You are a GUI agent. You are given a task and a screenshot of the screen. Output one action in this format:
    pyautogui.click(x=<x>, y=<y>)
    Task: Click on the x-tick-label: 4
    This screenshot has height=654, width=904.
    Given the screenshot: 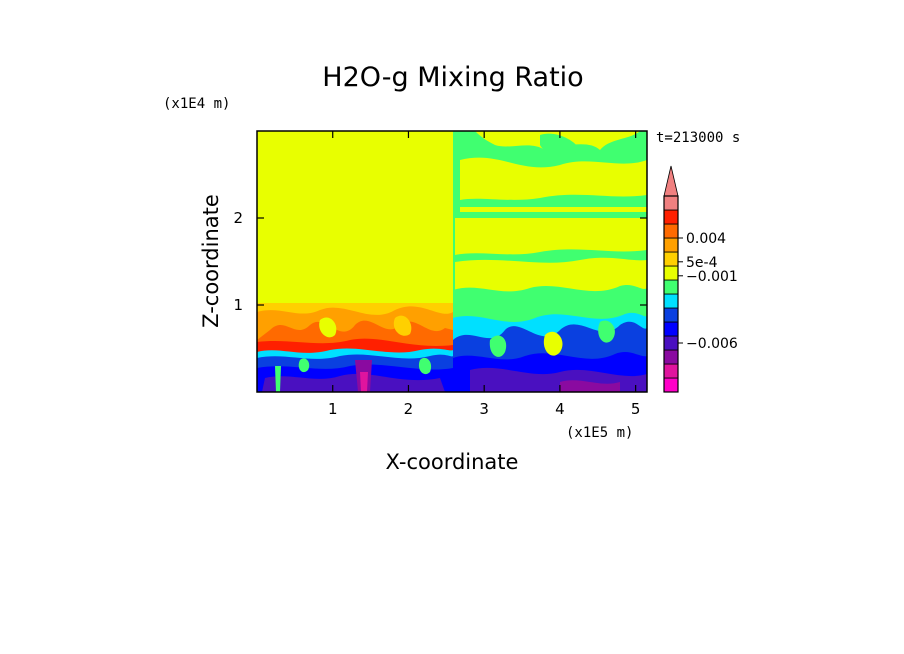 What is the action you would take?
    pyautogui.click(x=560, y=409)
    